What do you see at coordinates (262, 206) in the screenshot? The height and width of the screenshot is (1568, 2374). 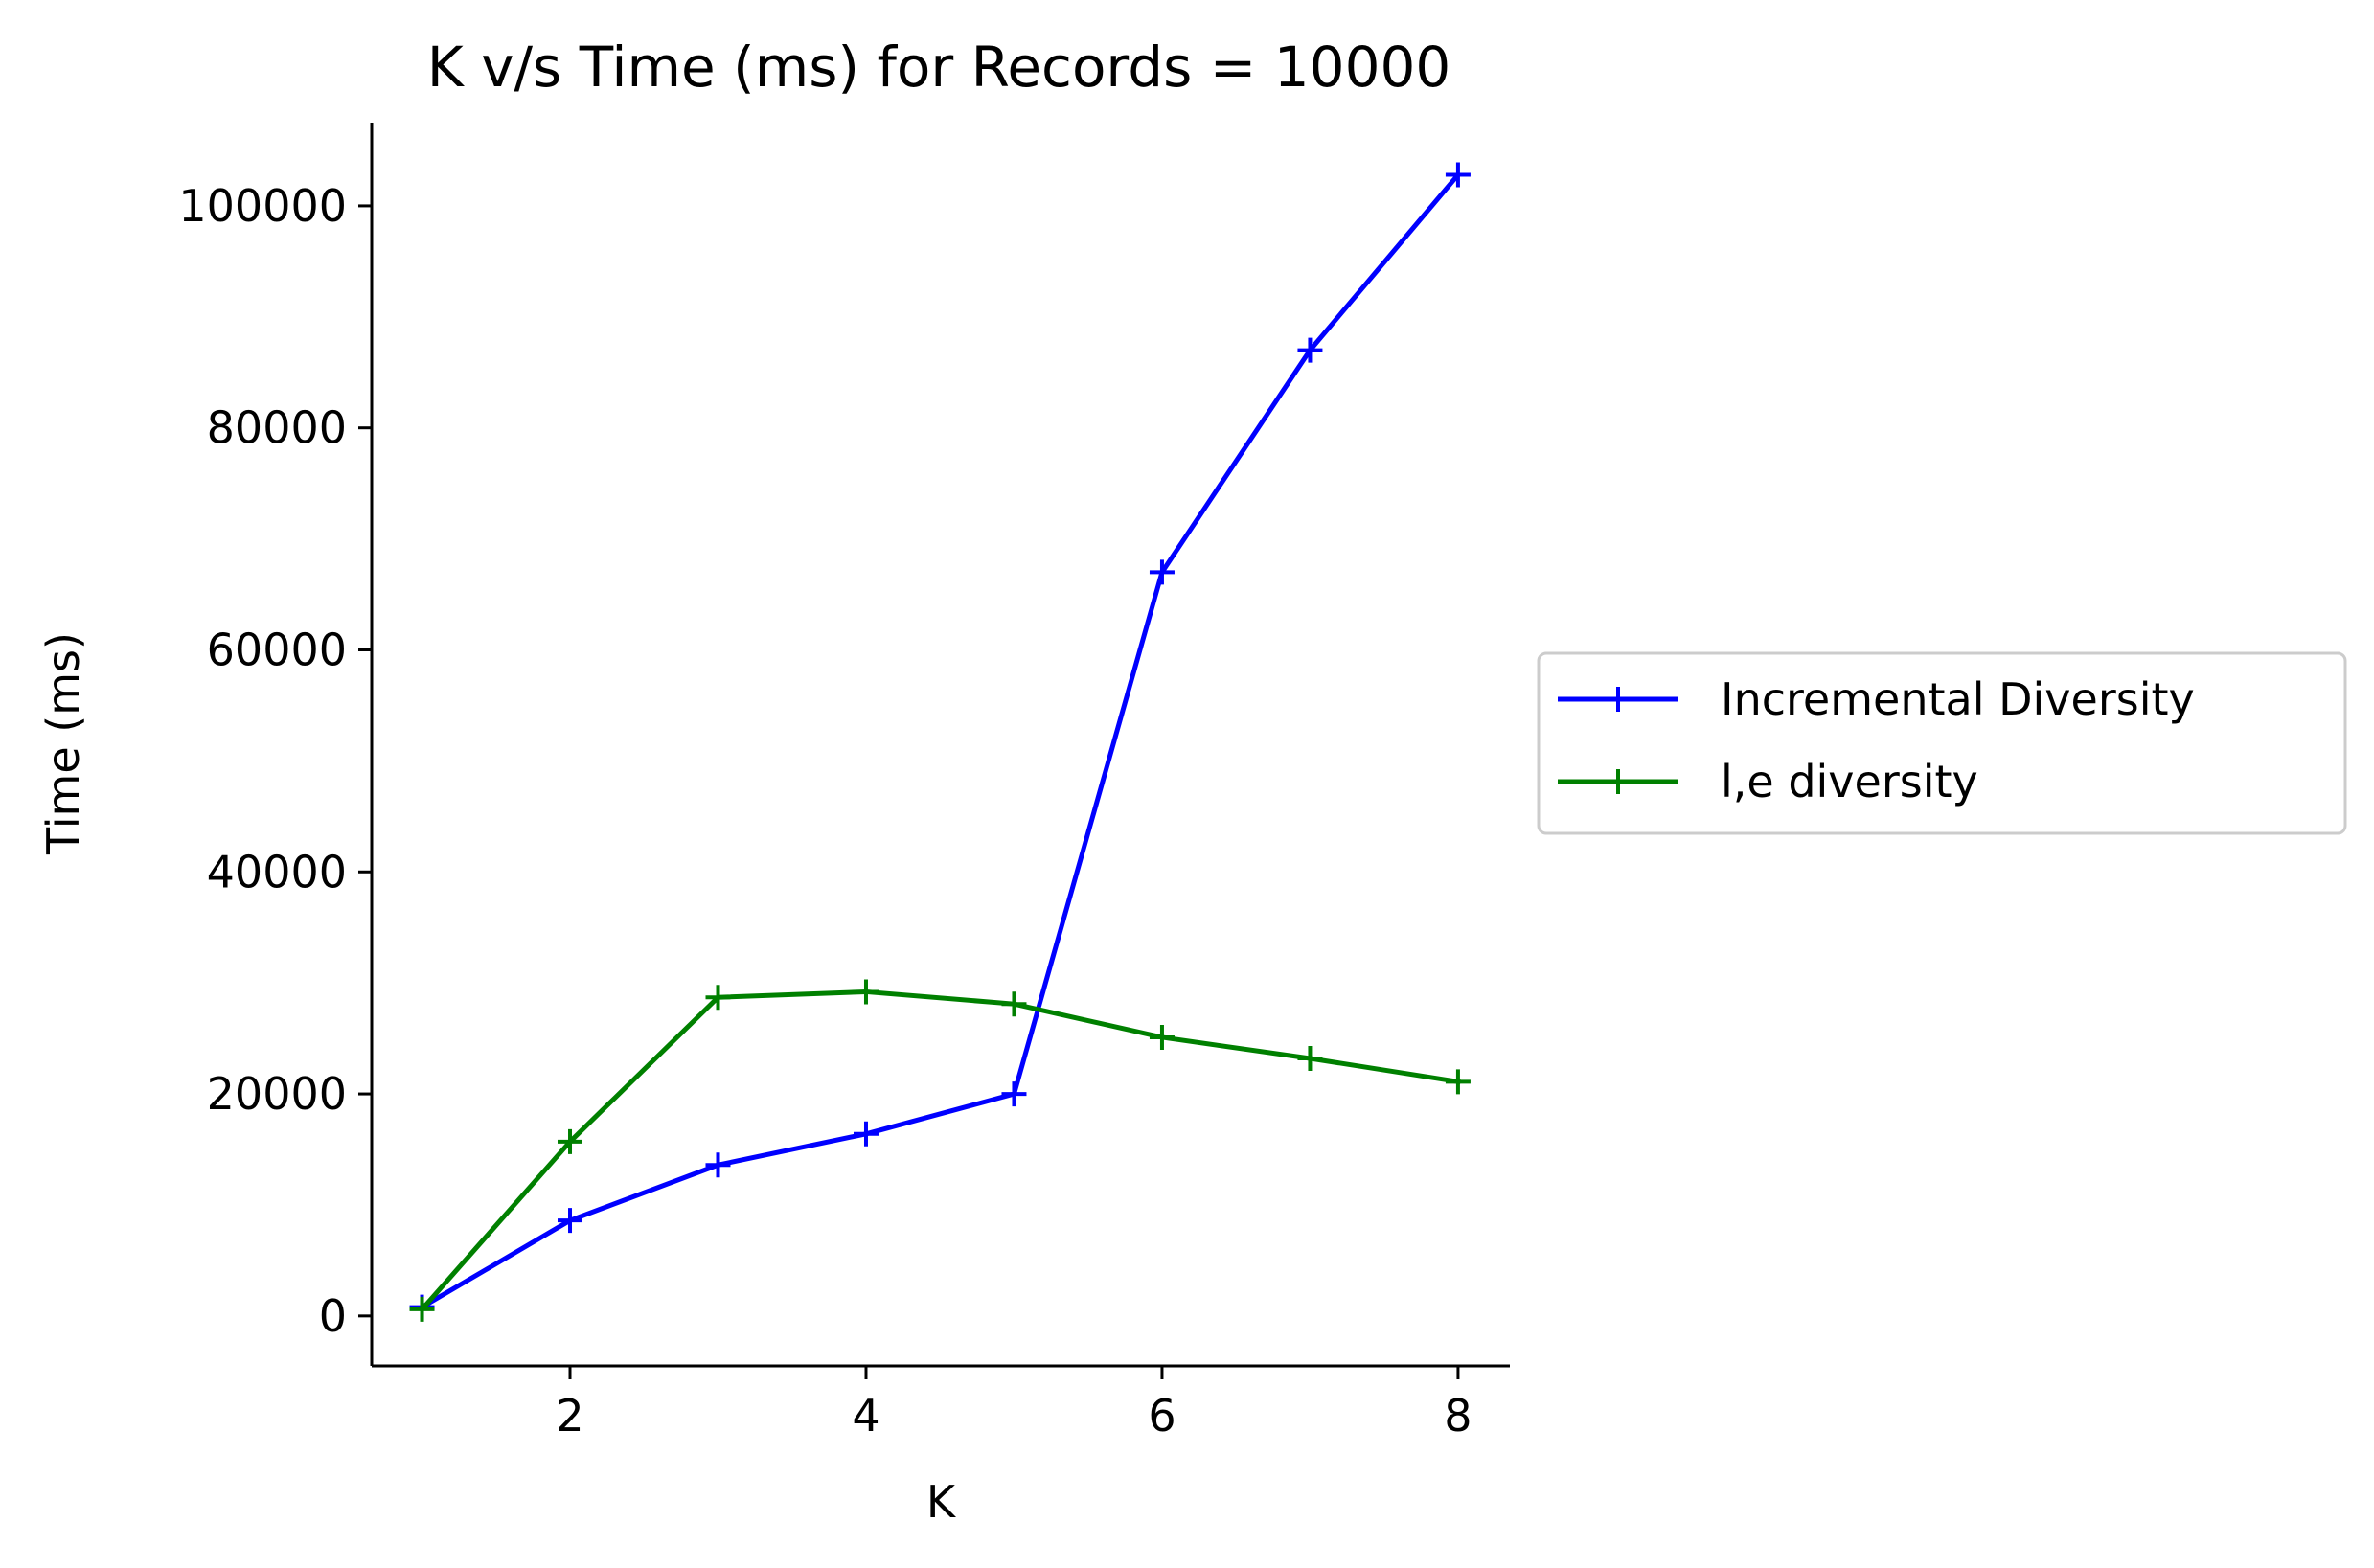 I see `y-tick-label: 100000` at bounding box center [262, 206].